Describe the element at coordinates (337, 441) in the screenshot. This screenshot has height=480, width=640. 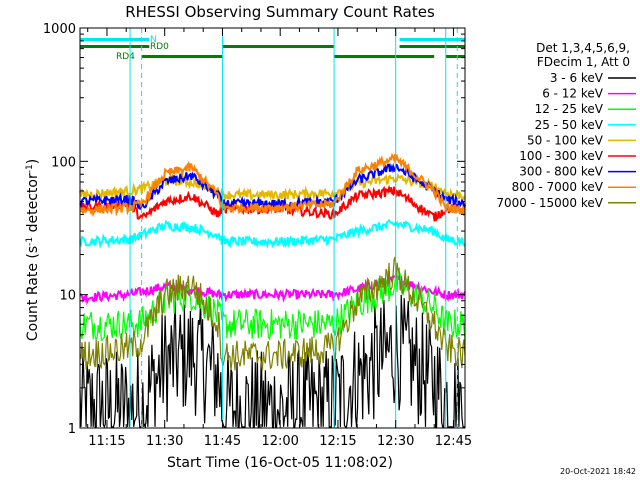
I see `x-tick-label-4: 12:15` at that location.